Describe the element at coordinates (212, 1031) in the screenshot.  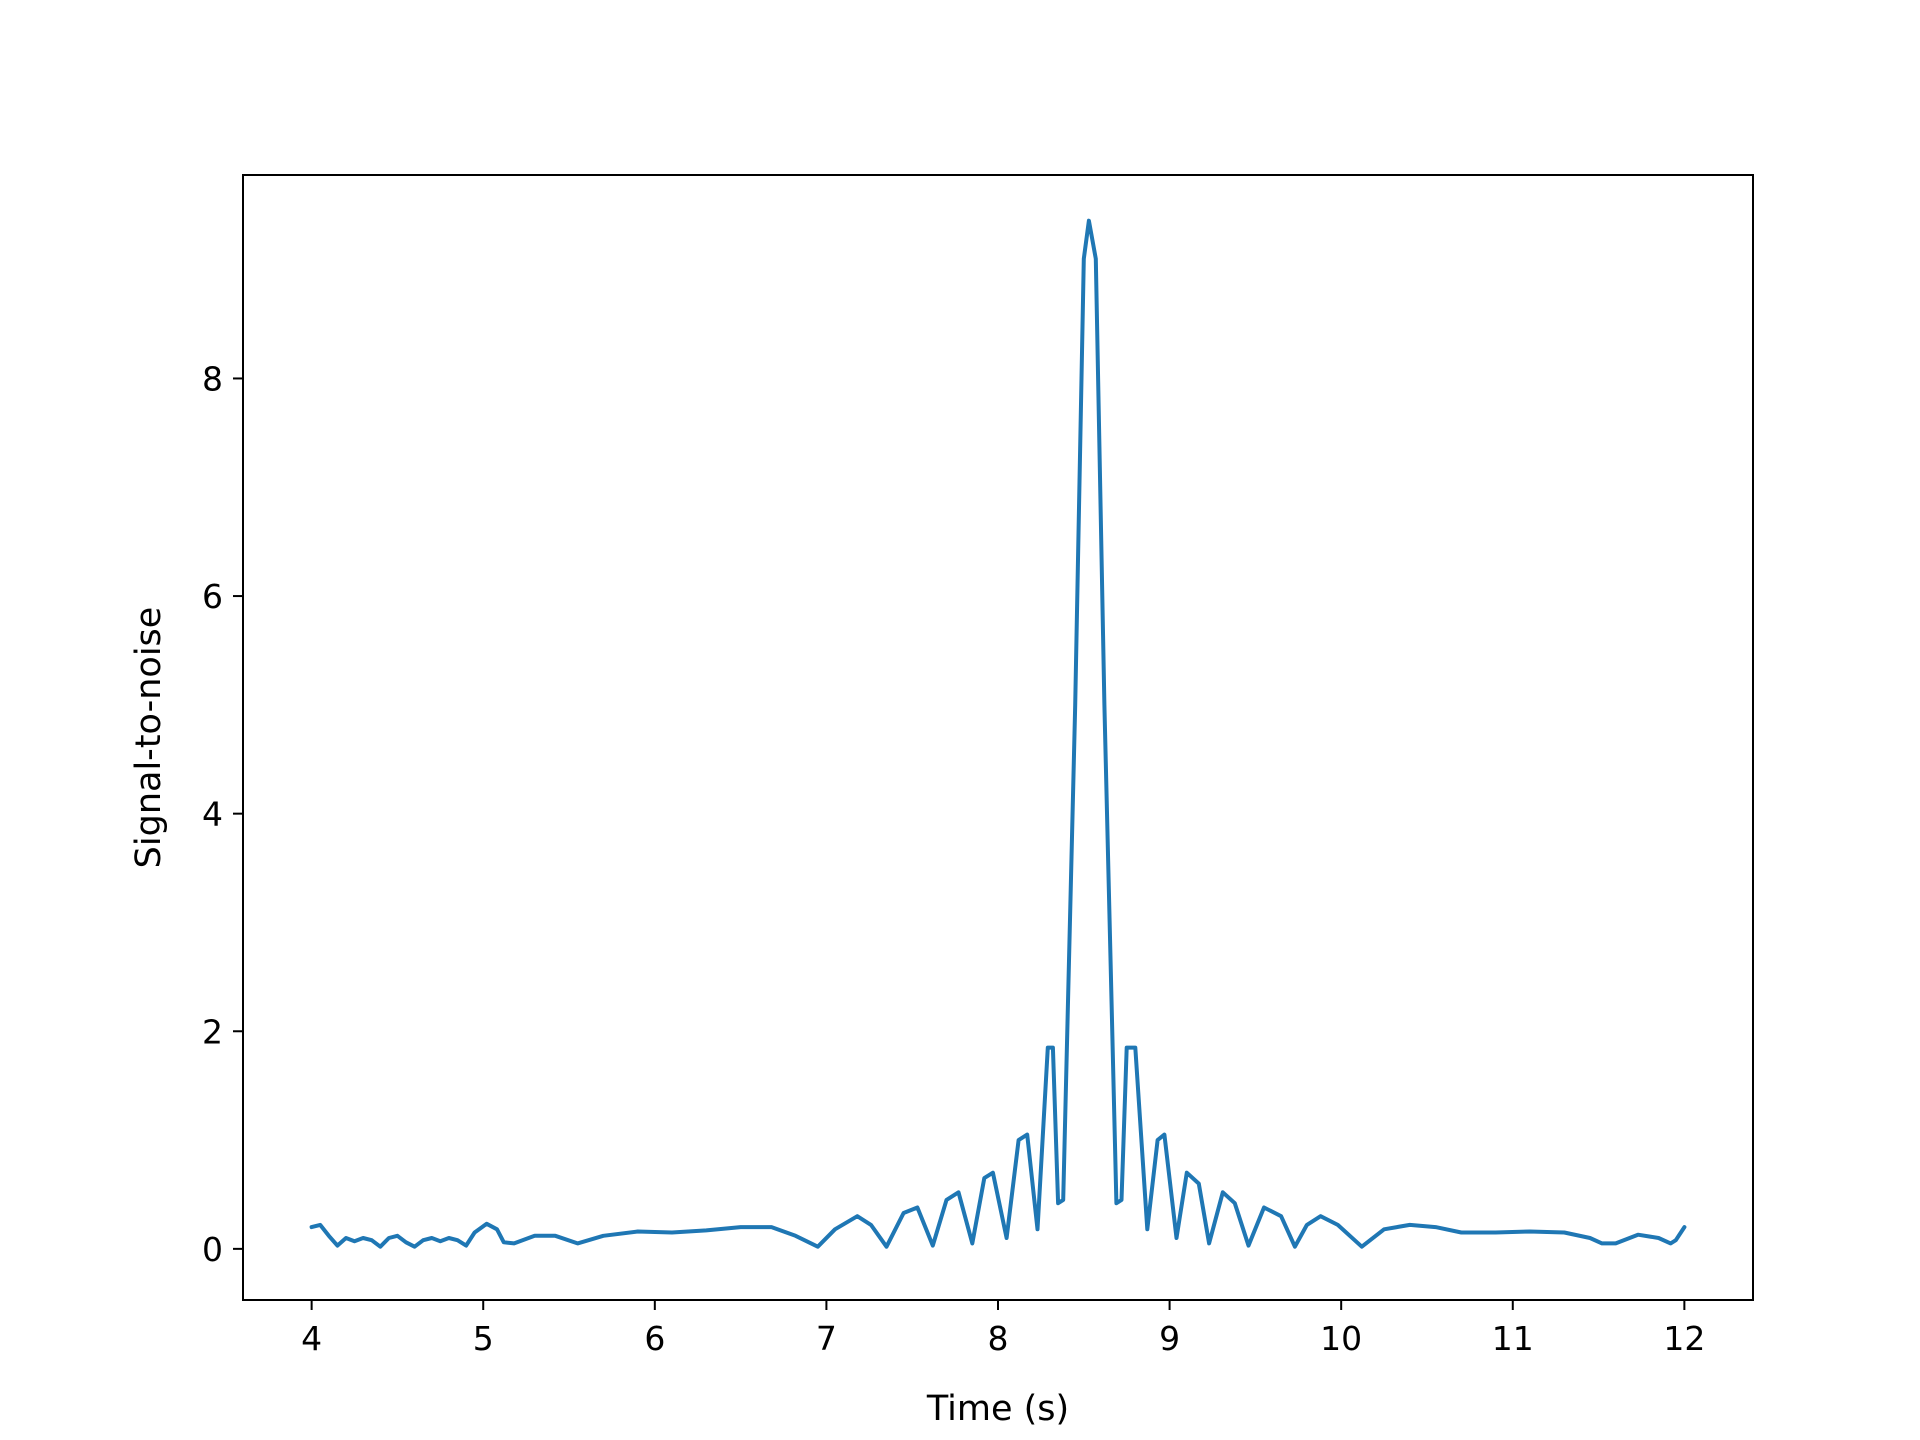
I see `y-tick-label: 2` at that location.